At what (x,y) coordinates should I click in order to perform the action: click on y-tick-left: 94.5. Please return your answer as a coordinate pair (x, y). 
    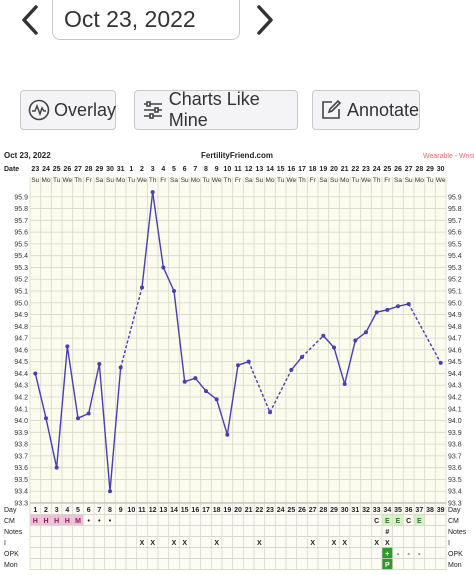
    Looking at the image, I should click on (21, 362).